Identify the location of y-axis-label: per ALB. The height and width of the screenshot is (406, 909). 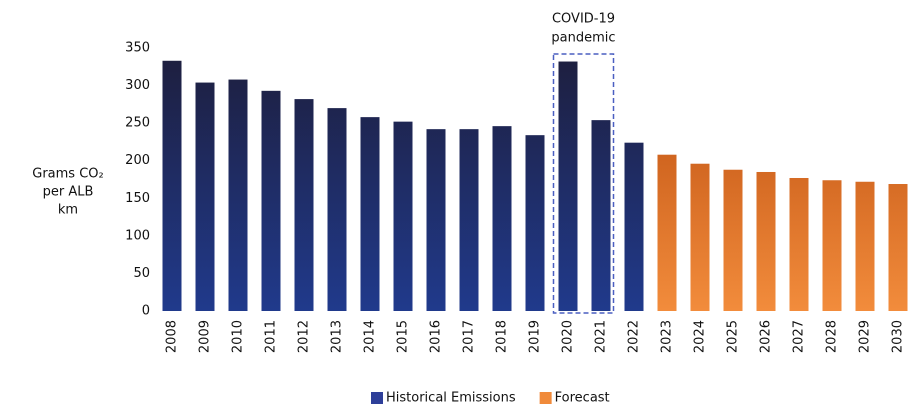
(68, 192).